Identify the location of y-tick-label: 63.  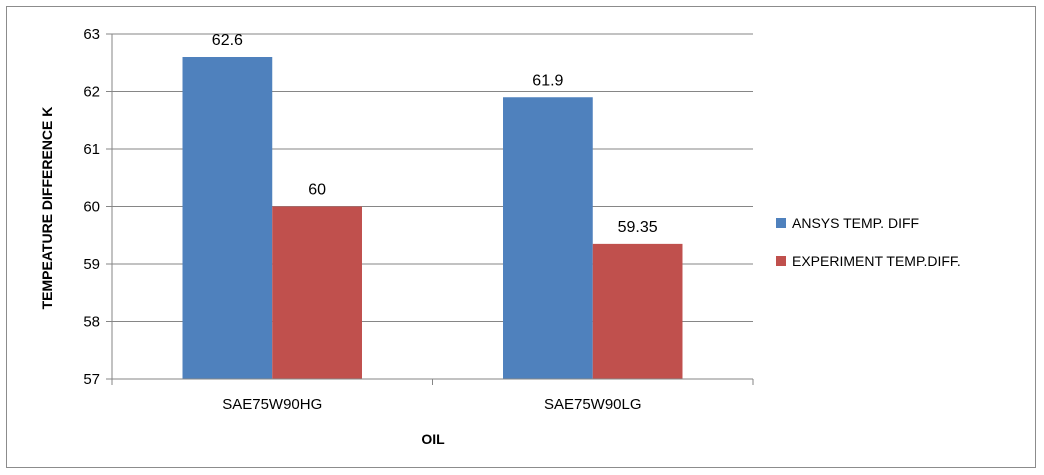
(91, 34).